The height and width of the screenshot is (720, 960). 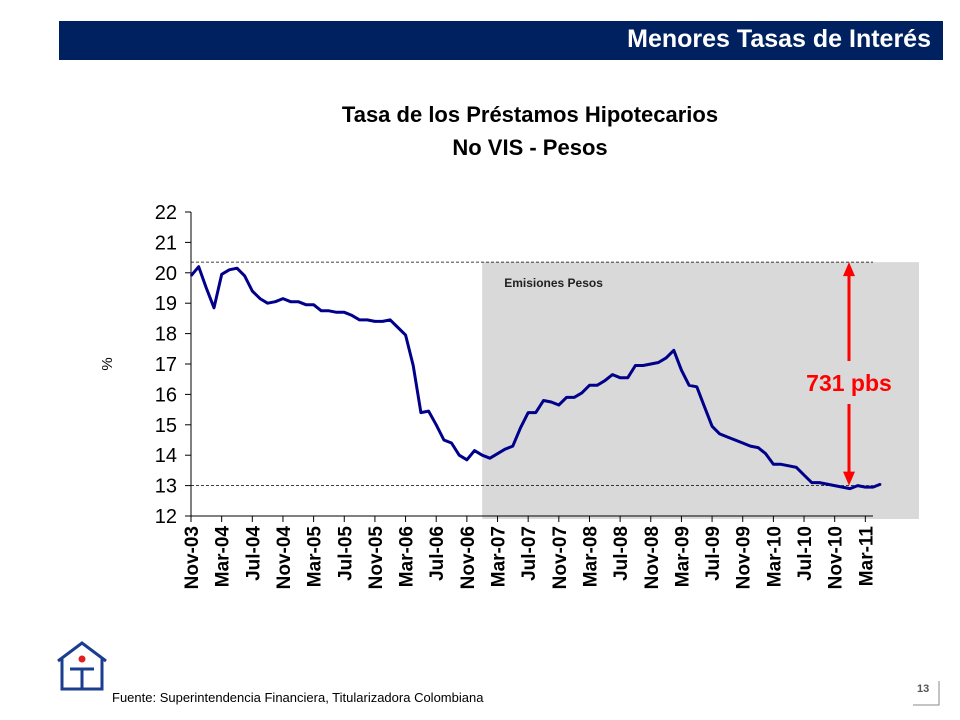 What do you see at coordinates (866, 556) in the screenshot?
I see `x-tick-label: Mar-11` at bounding box center [866, 556].